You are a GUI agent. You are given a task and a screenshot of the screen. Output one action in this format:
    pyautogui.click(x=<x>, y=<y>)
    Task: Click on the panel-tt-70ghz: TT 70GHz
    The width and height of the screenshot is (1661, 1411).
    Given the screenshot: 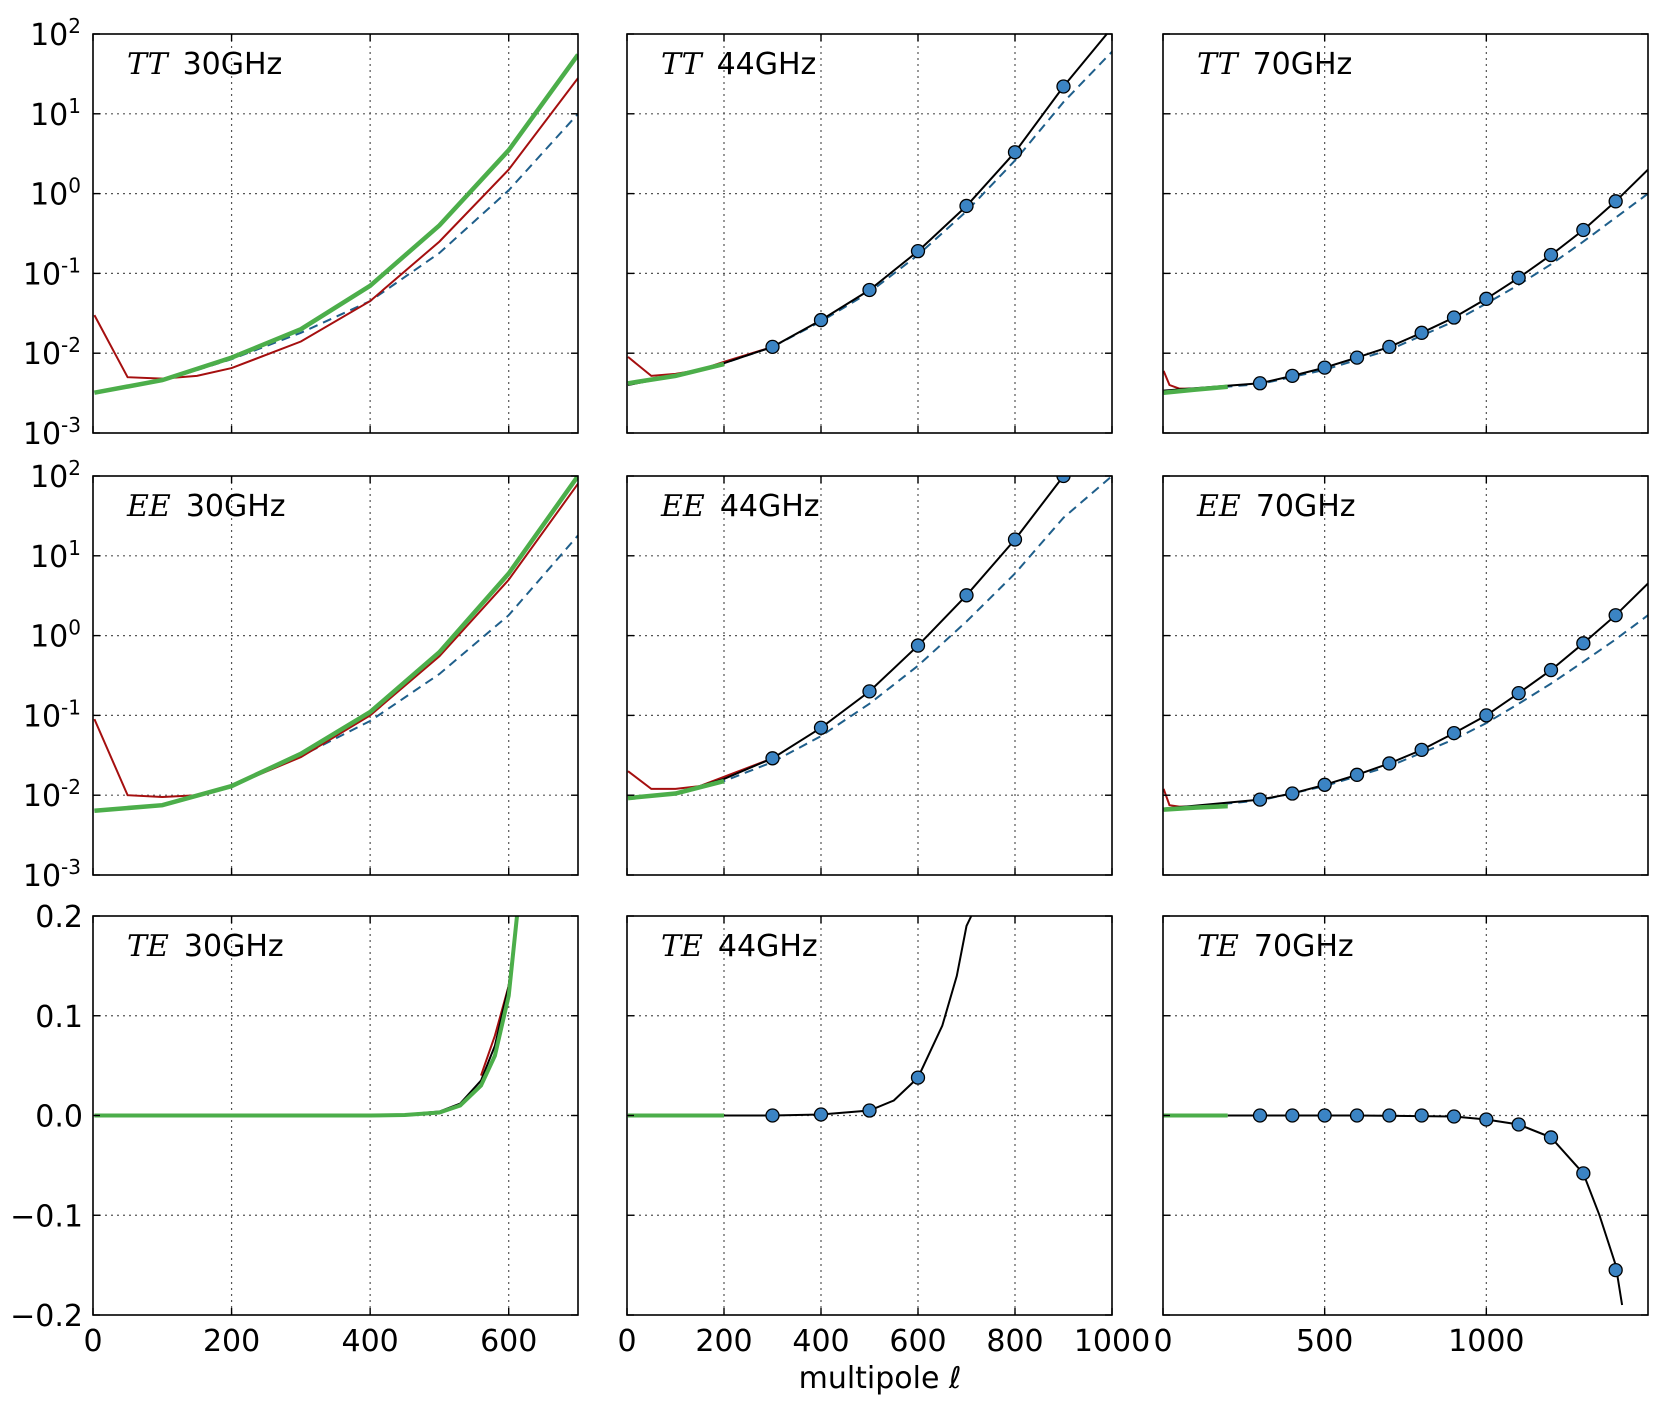 What is the action you would take?
    pyautogui.click(x=1405, y=233)
    